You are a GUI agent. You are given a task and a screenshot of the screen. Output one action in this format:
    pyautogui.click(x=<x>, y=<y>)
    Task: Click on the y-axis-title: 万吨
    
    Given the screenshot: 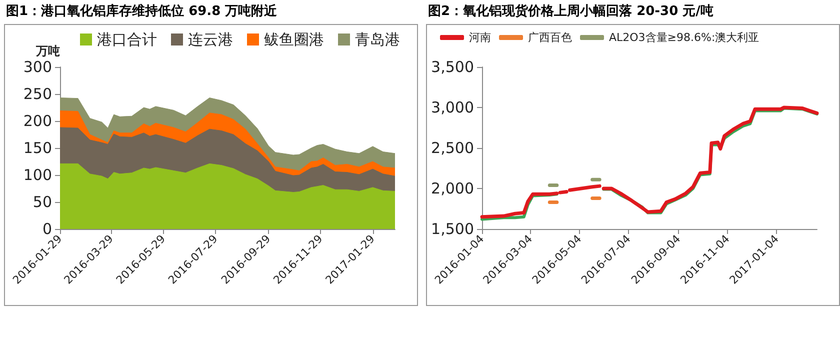 What is the action you would take?
    pyautogui.click(x=47, y=51)
    